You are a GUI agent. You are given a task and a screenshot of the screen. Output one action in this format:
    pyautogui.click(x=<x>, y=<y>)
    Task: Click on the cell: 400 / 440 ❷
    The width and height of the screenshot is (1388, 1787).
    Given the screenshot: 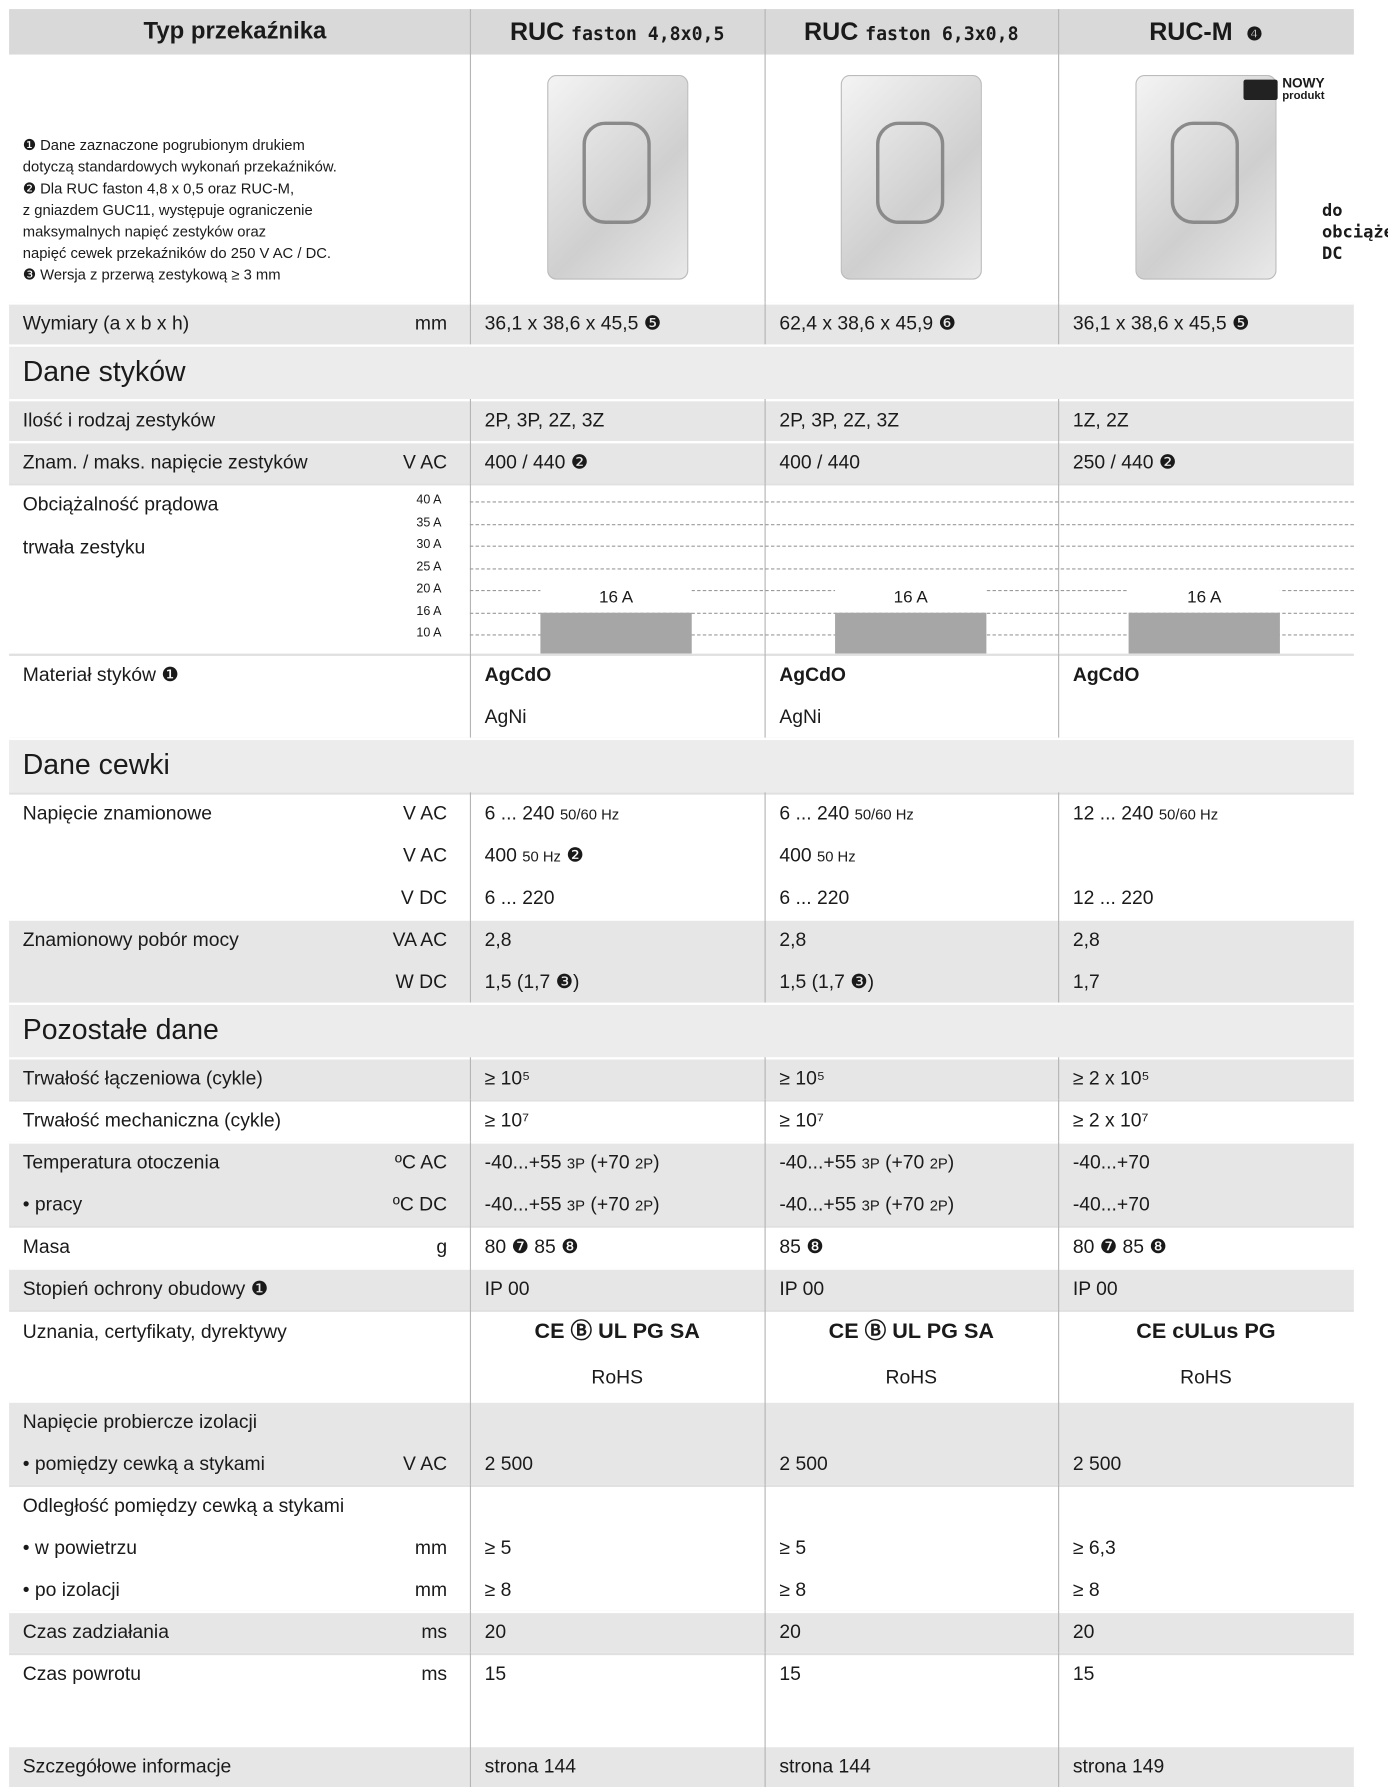 What is the action you would take?
    pyautogui.click(x=536, y=462)
    